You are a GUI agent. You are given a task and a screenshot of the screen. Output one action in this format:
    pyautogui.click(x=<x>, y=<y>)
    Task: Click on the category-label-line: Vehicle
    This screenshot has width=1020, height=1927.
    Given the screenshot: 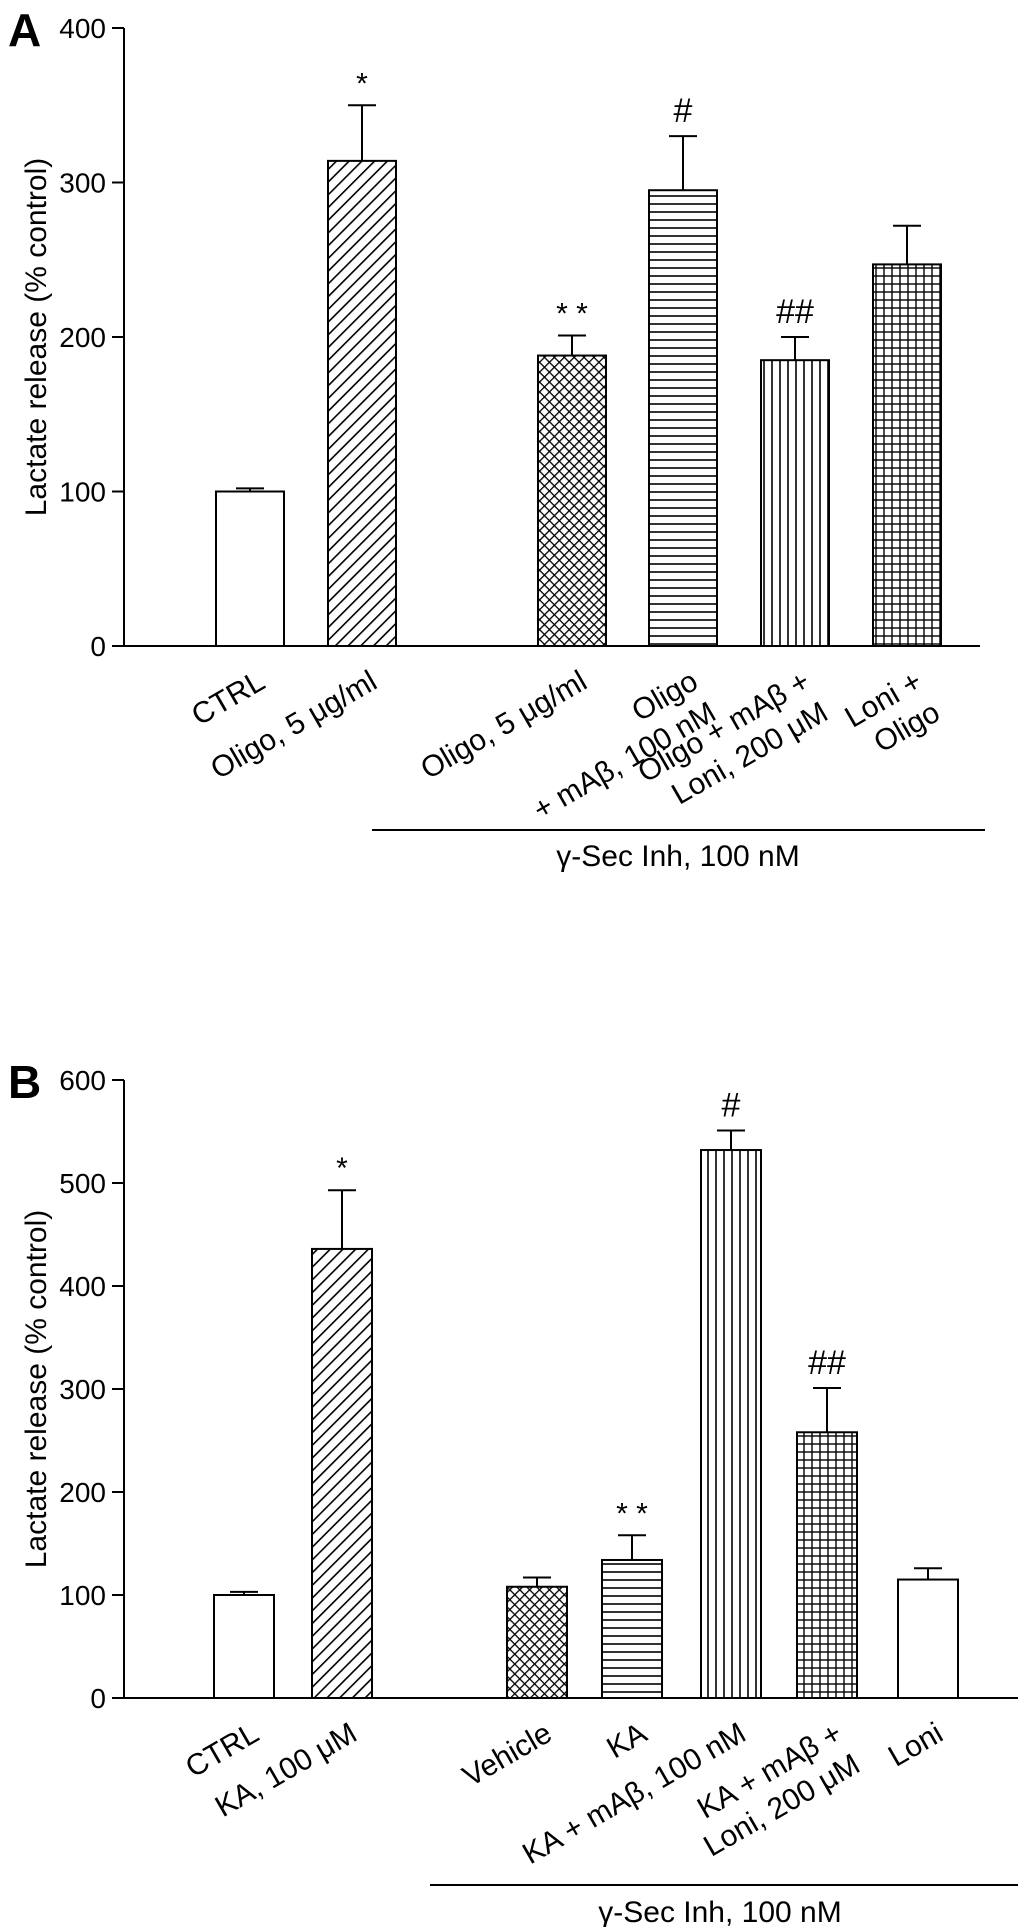 What is the action you would take?
    pyautogui.click(x=507, y=1755)
    